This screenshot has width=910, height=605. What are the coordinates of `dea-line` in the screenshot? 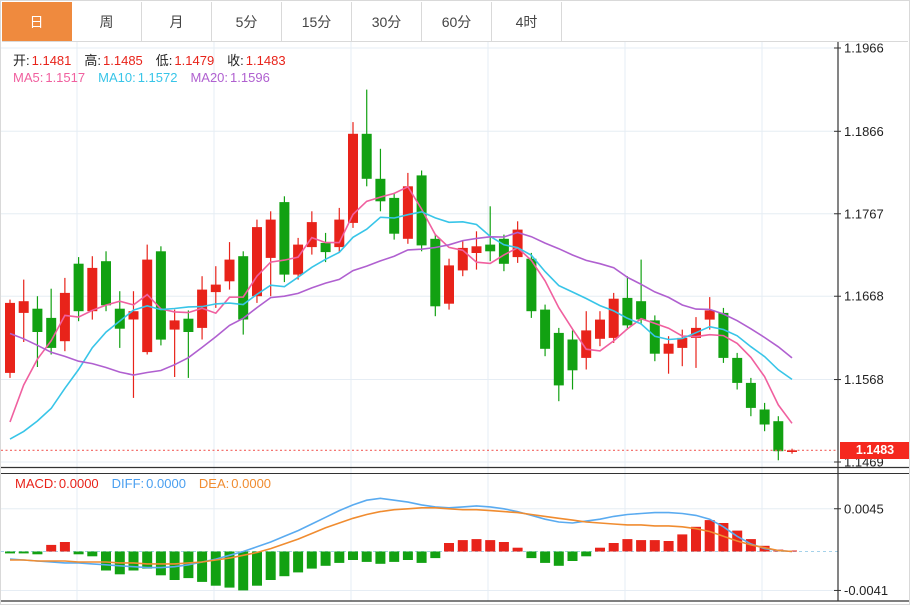 It's located at (401, 535).